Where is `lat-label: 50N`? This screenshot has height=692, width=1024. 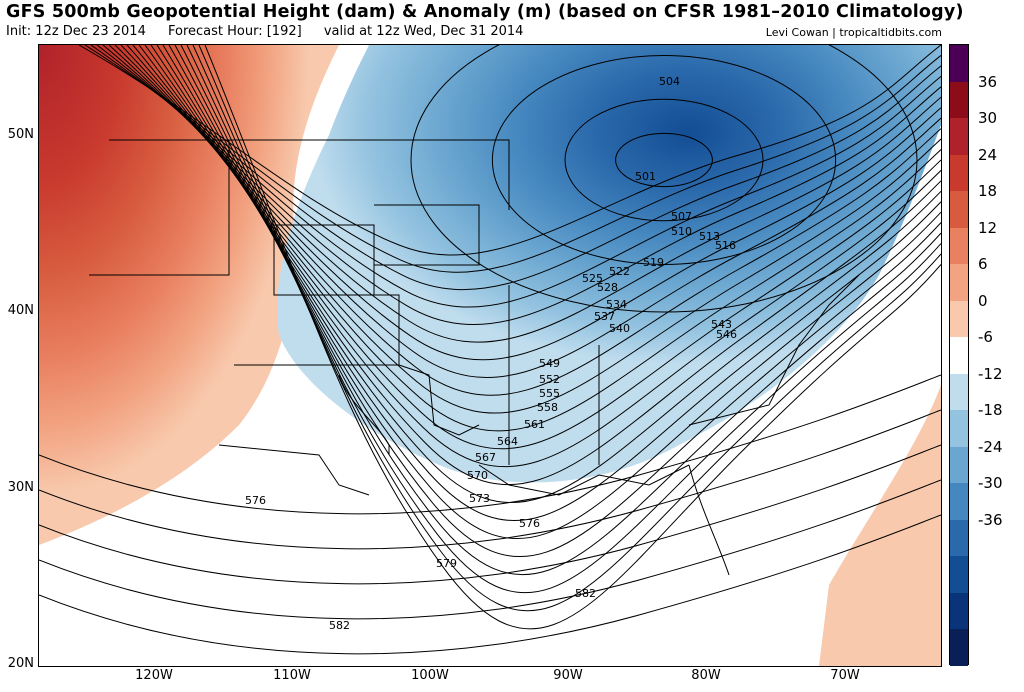 lat-label: 50N is located at coordinates (20, 134).